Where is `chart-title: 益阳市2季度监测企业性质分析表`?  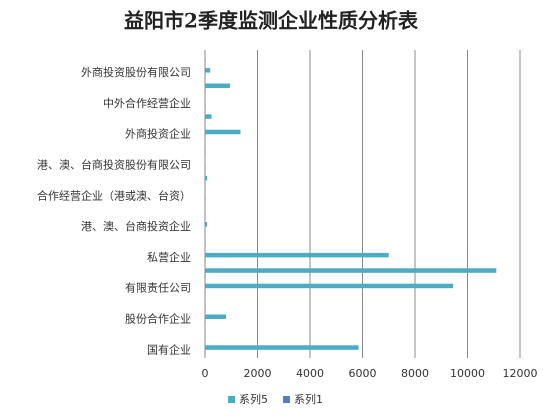
chart-title: 益阳市2季度监测企业性质分析表 is located at coordinates (271, 21).